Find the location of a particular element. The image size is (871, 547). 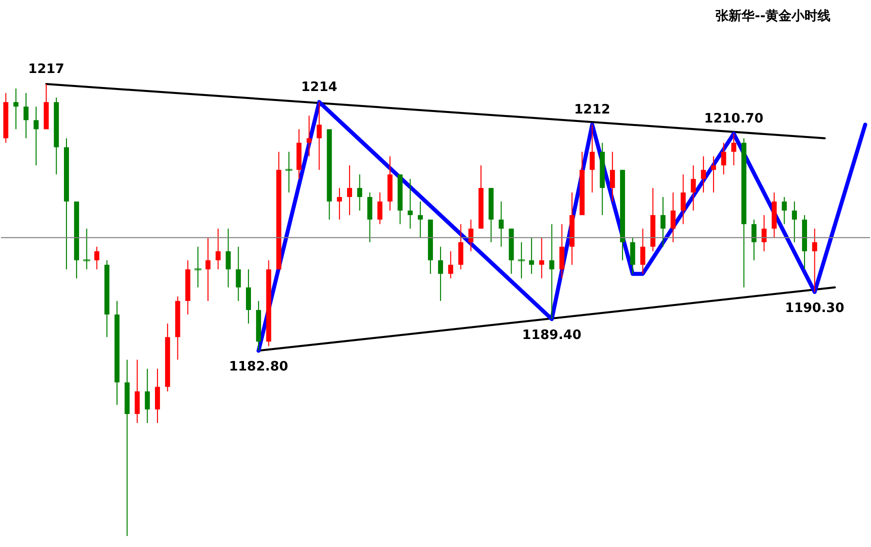

annotation: 1189.40 is located at coordinates (552, 336).